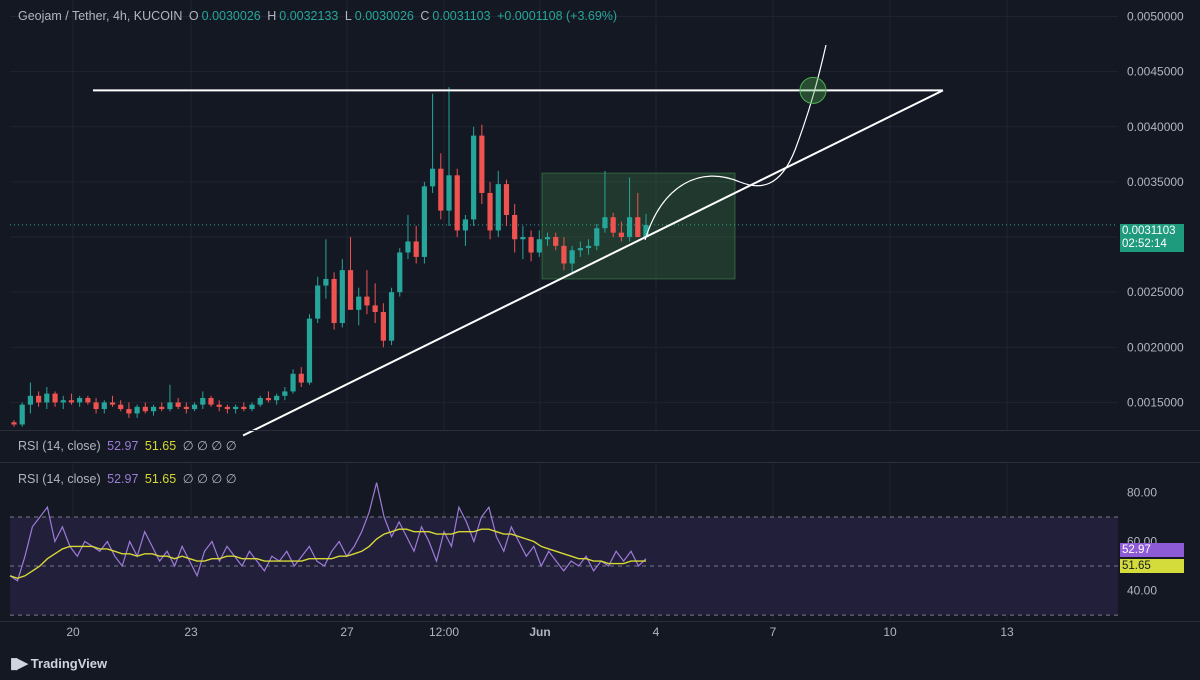  I want to click on close-value: 0.0031103, so click(461, 16).